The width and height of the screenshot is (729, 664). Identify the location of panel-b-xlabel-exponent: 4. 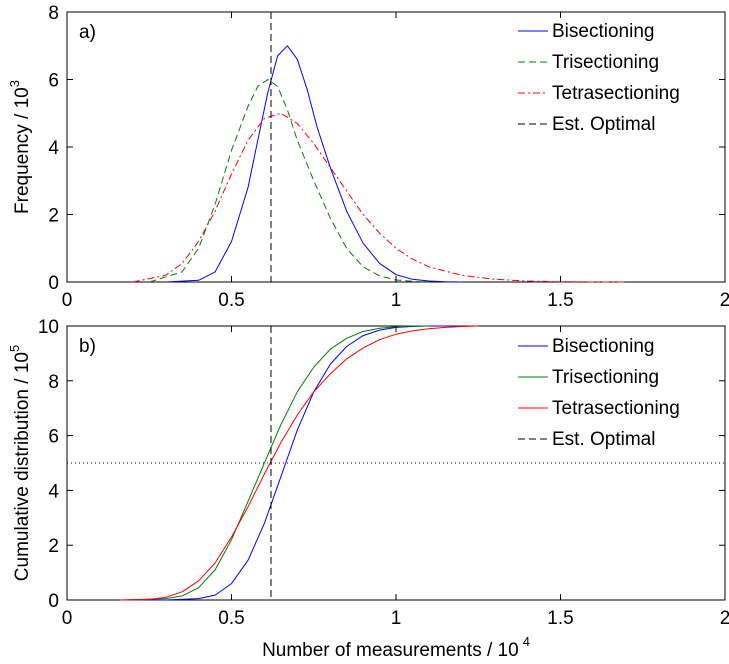
(526, 641).